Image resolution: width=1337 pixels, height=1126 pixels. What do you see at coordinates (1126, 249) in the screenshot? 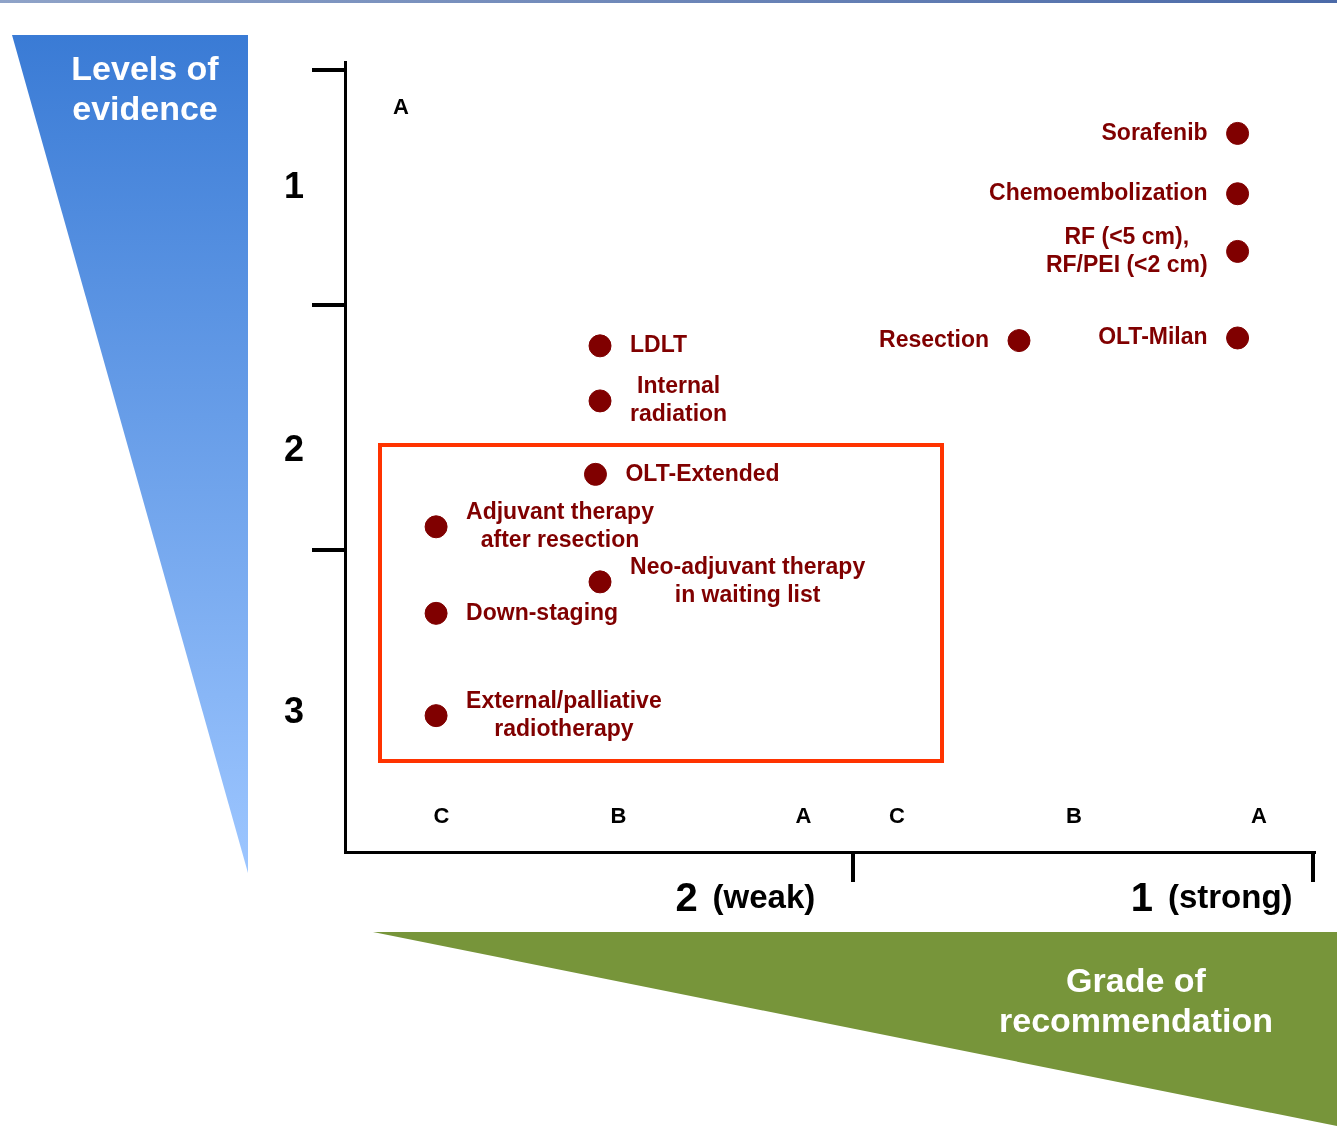
I see `series-label: RF (<5 cm), RF/PEI (<2 cm)` at bounding box center [1126, 249].